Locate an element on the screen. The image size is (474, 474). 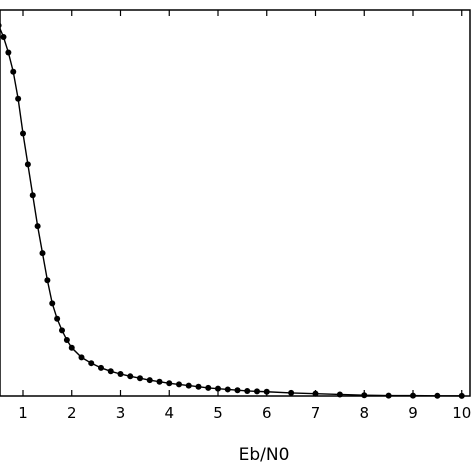
x-tick-label: 5 is located at coordinates (218, 413).